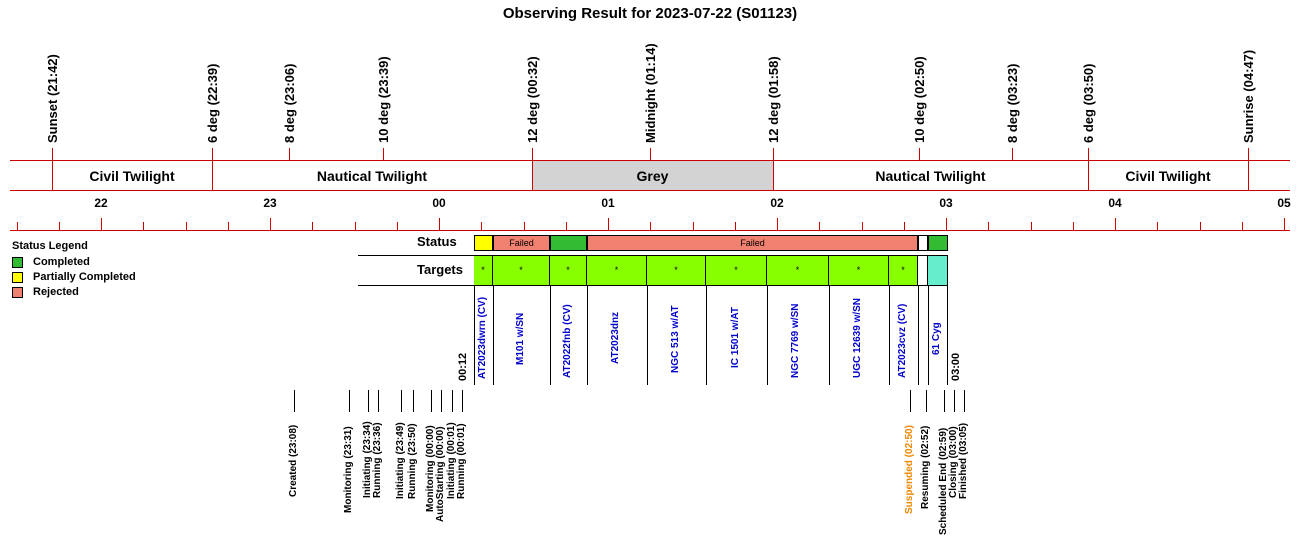 Image resolution: width=1300 pixels, height=560 pixels. I want to click on target-name: AT2023dwrn (CV), so click(482, 337).